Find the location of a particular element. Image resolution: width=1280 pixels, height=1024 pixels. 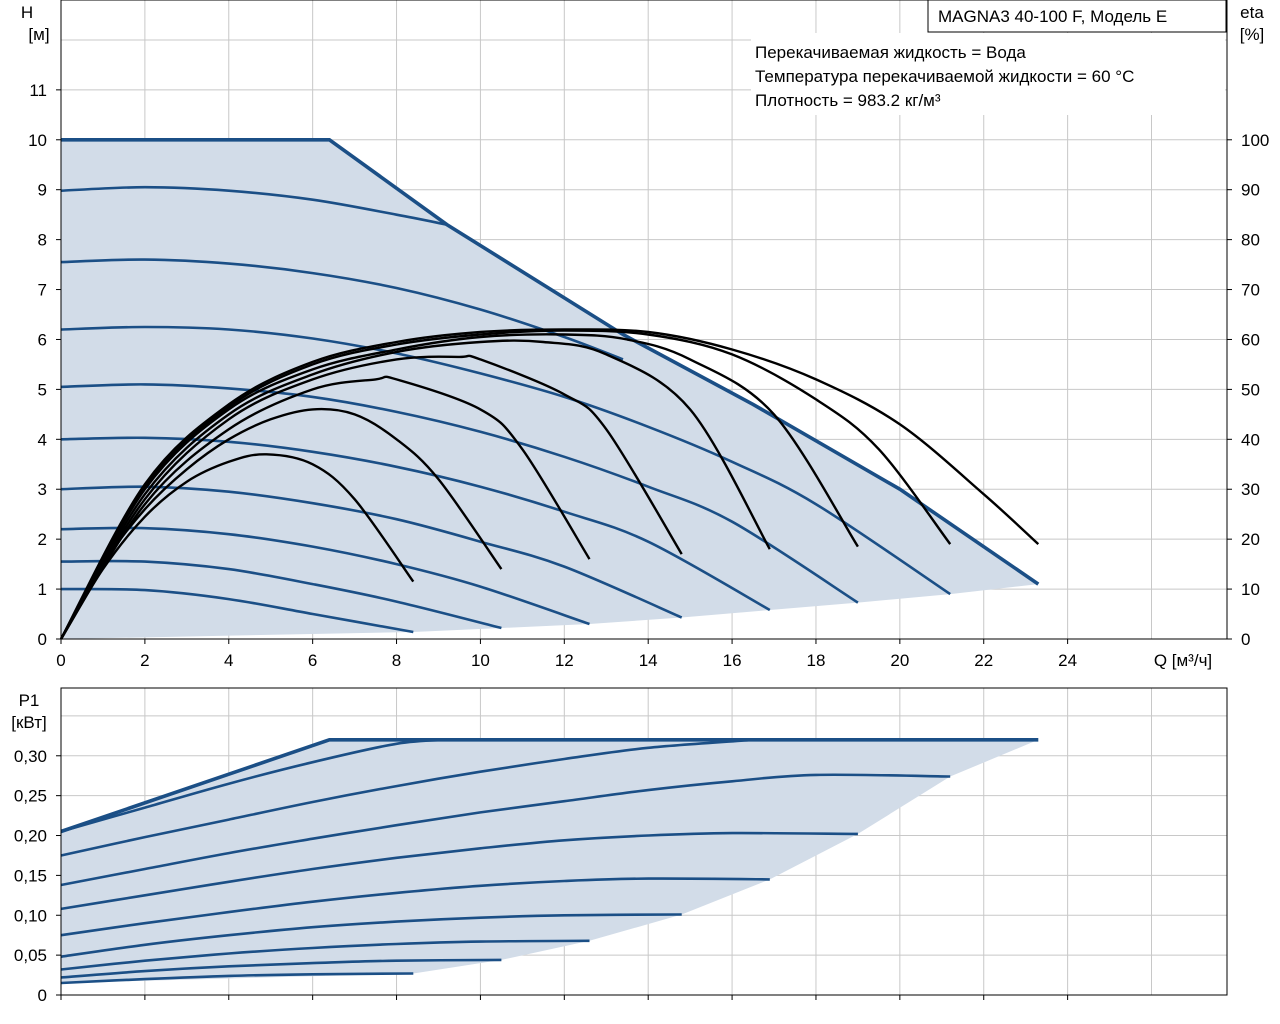

x-tick-label: 18 is located at coordinates (816, 660).